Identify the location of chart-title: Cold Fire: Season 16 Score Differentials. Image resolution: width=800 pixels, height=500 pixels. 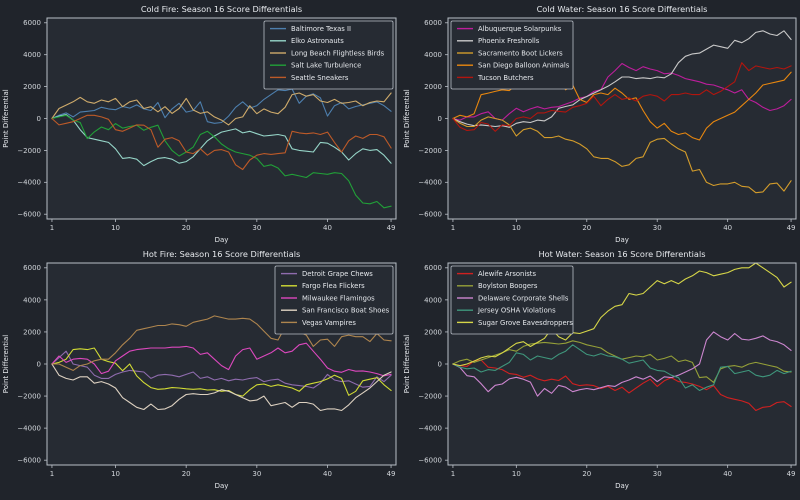
(221, 9).